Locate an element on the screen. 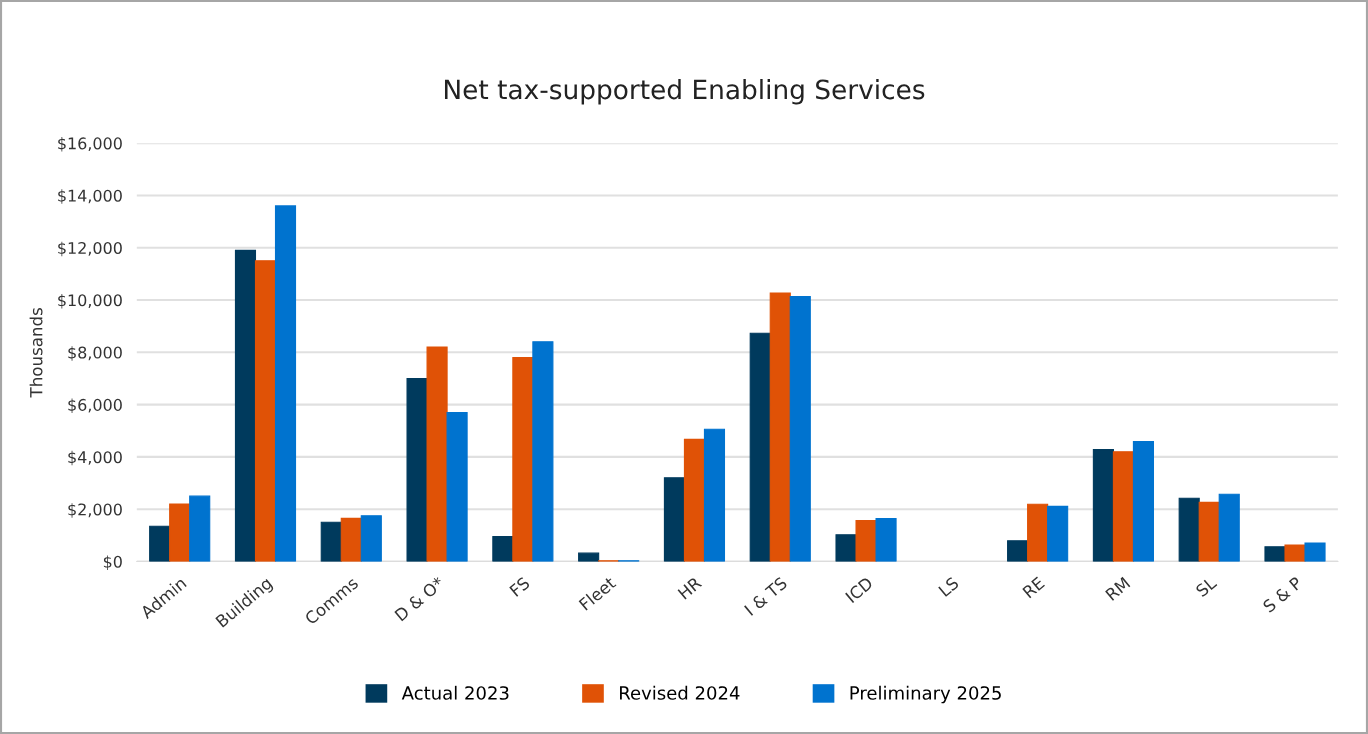 The height and width of the screenshot is (734, 1368). y-tick-label: $6,000 is located at coordinates (95, 406).